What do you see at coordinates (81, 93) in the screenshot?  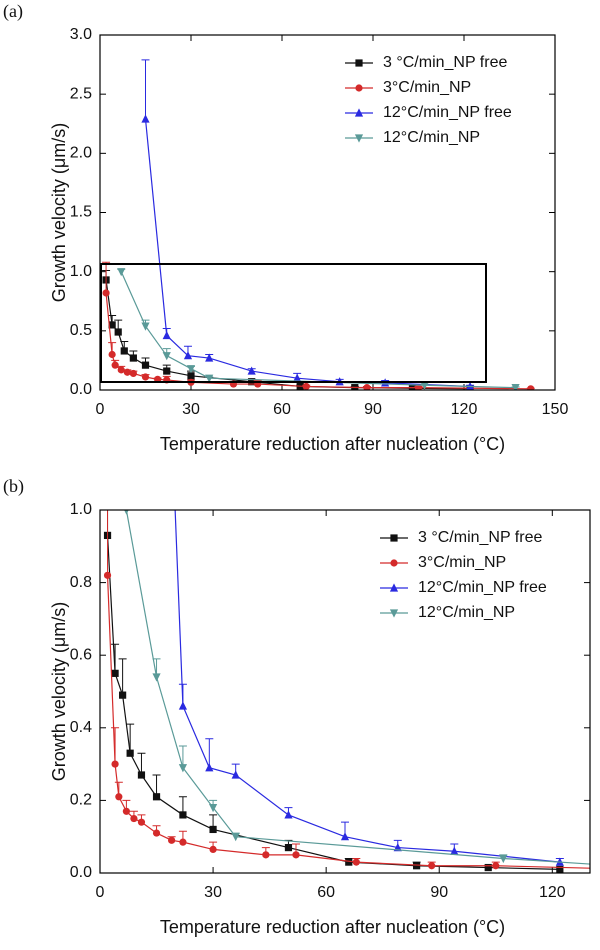 I see `y-tick-label: 2.5` at bounding box center [81, 93].